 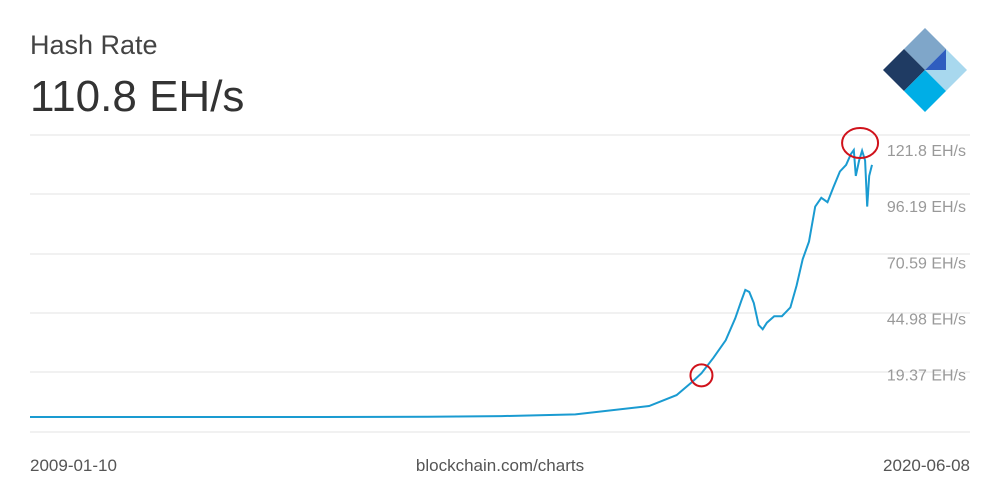 I want to click on logo-diamond-bottom, so click(x=925, y=91).